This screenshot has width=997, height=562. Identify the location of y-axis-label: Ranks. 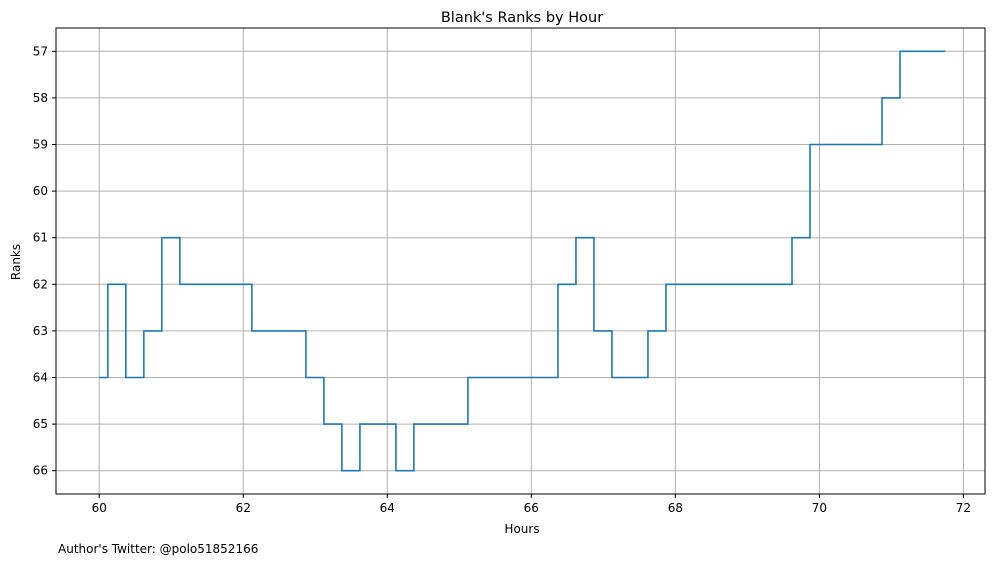
(16, 262).